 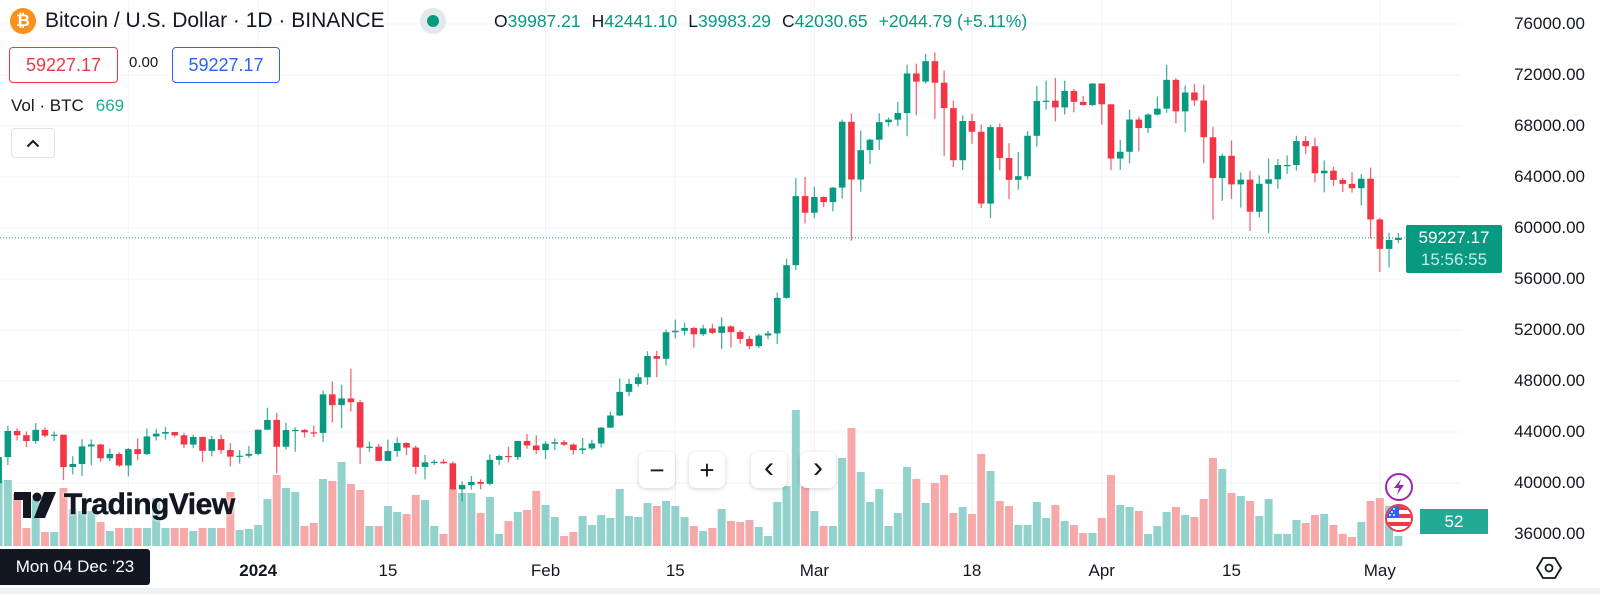 What do you see at coordinates (226, 65) in the screenshot?
I see `buy-price-button: 59227.17` at bounding box center [226, 65].